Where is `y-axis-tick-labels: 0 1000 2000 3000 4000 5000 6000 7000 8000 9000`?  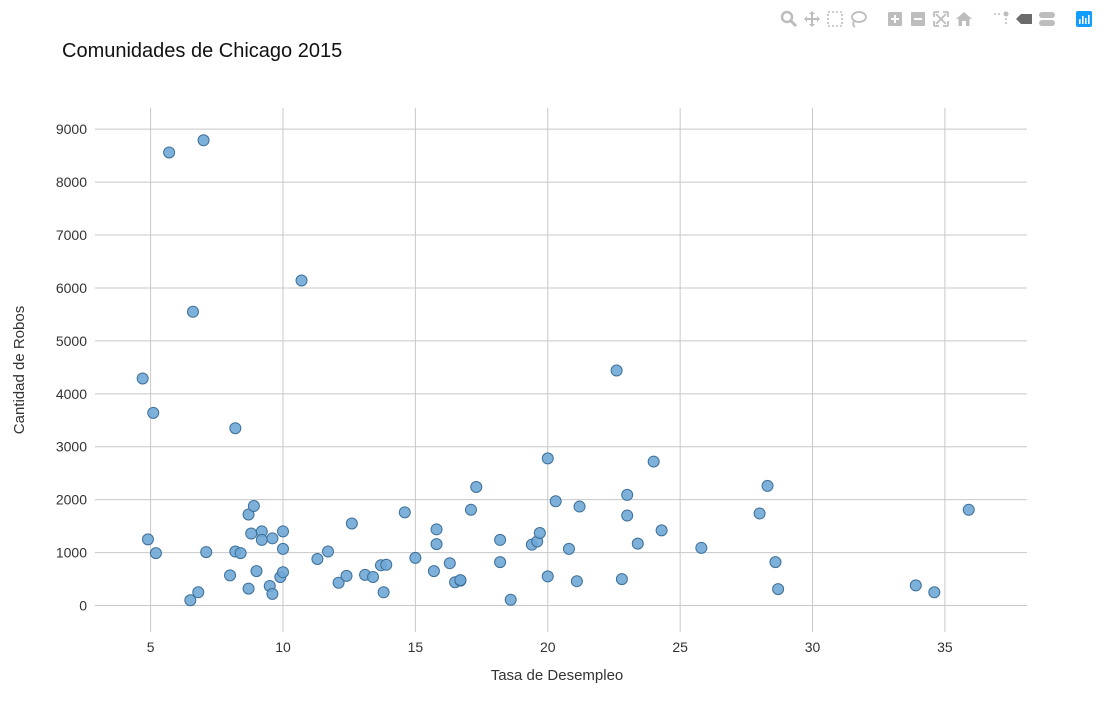 y-axis-tick-labels: 0 1000 2000 3000 4000 5000 6000 7000 8000 9000 is located at coordinates (71, 367).